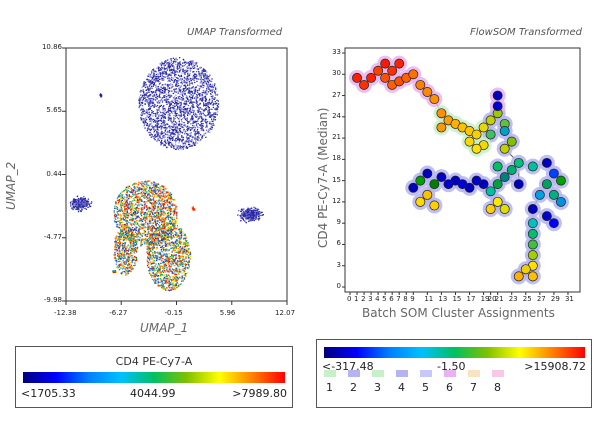 The height and width of the screenshot is (427, 609). What do you see at coordinates (173, 313) in the screenshot?
I see `umap-xtick-label: -0.15` at bounding box center [173, 313].